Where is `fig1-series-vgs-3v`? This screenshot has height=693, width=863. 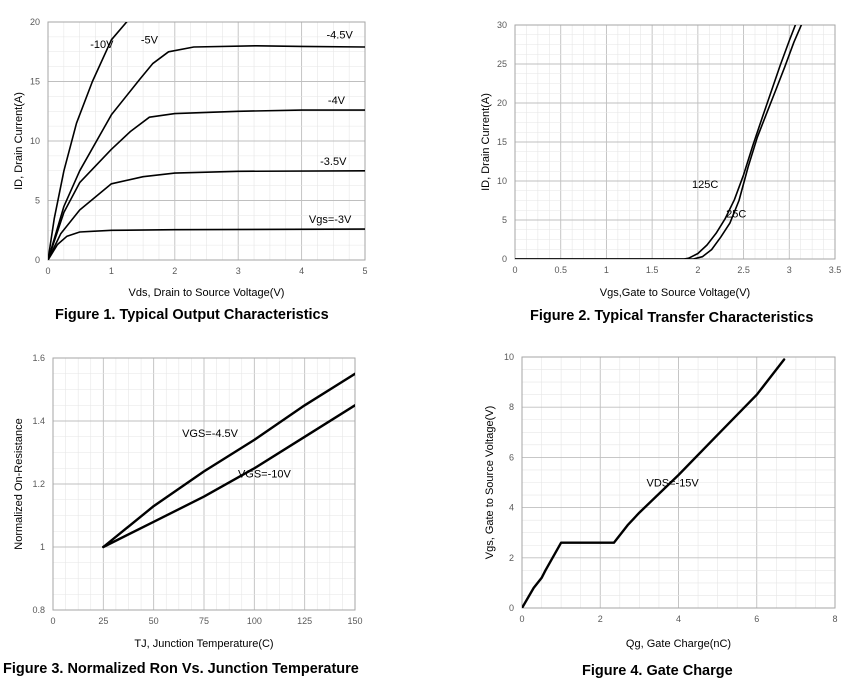
fig1-series-vgs-3v is located at coordinates (206, 244).